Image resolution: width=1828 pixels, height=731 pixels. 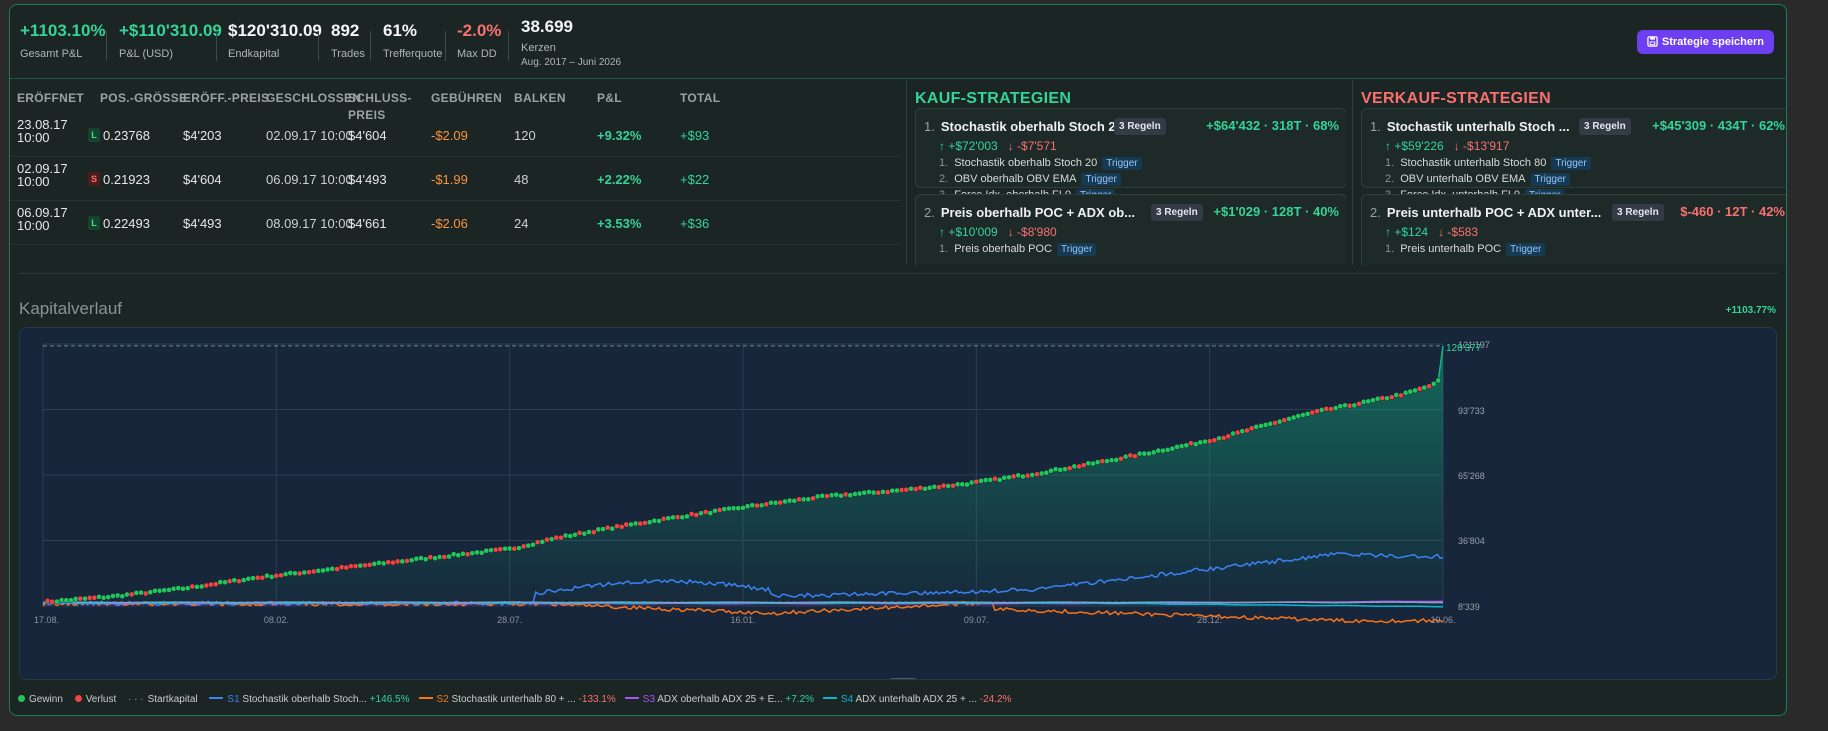 What do you see at coordinates (968, 146) in the screenshot?
I see `strategy-gain: ↑ +$72'003` at bounding box center [968, 146].